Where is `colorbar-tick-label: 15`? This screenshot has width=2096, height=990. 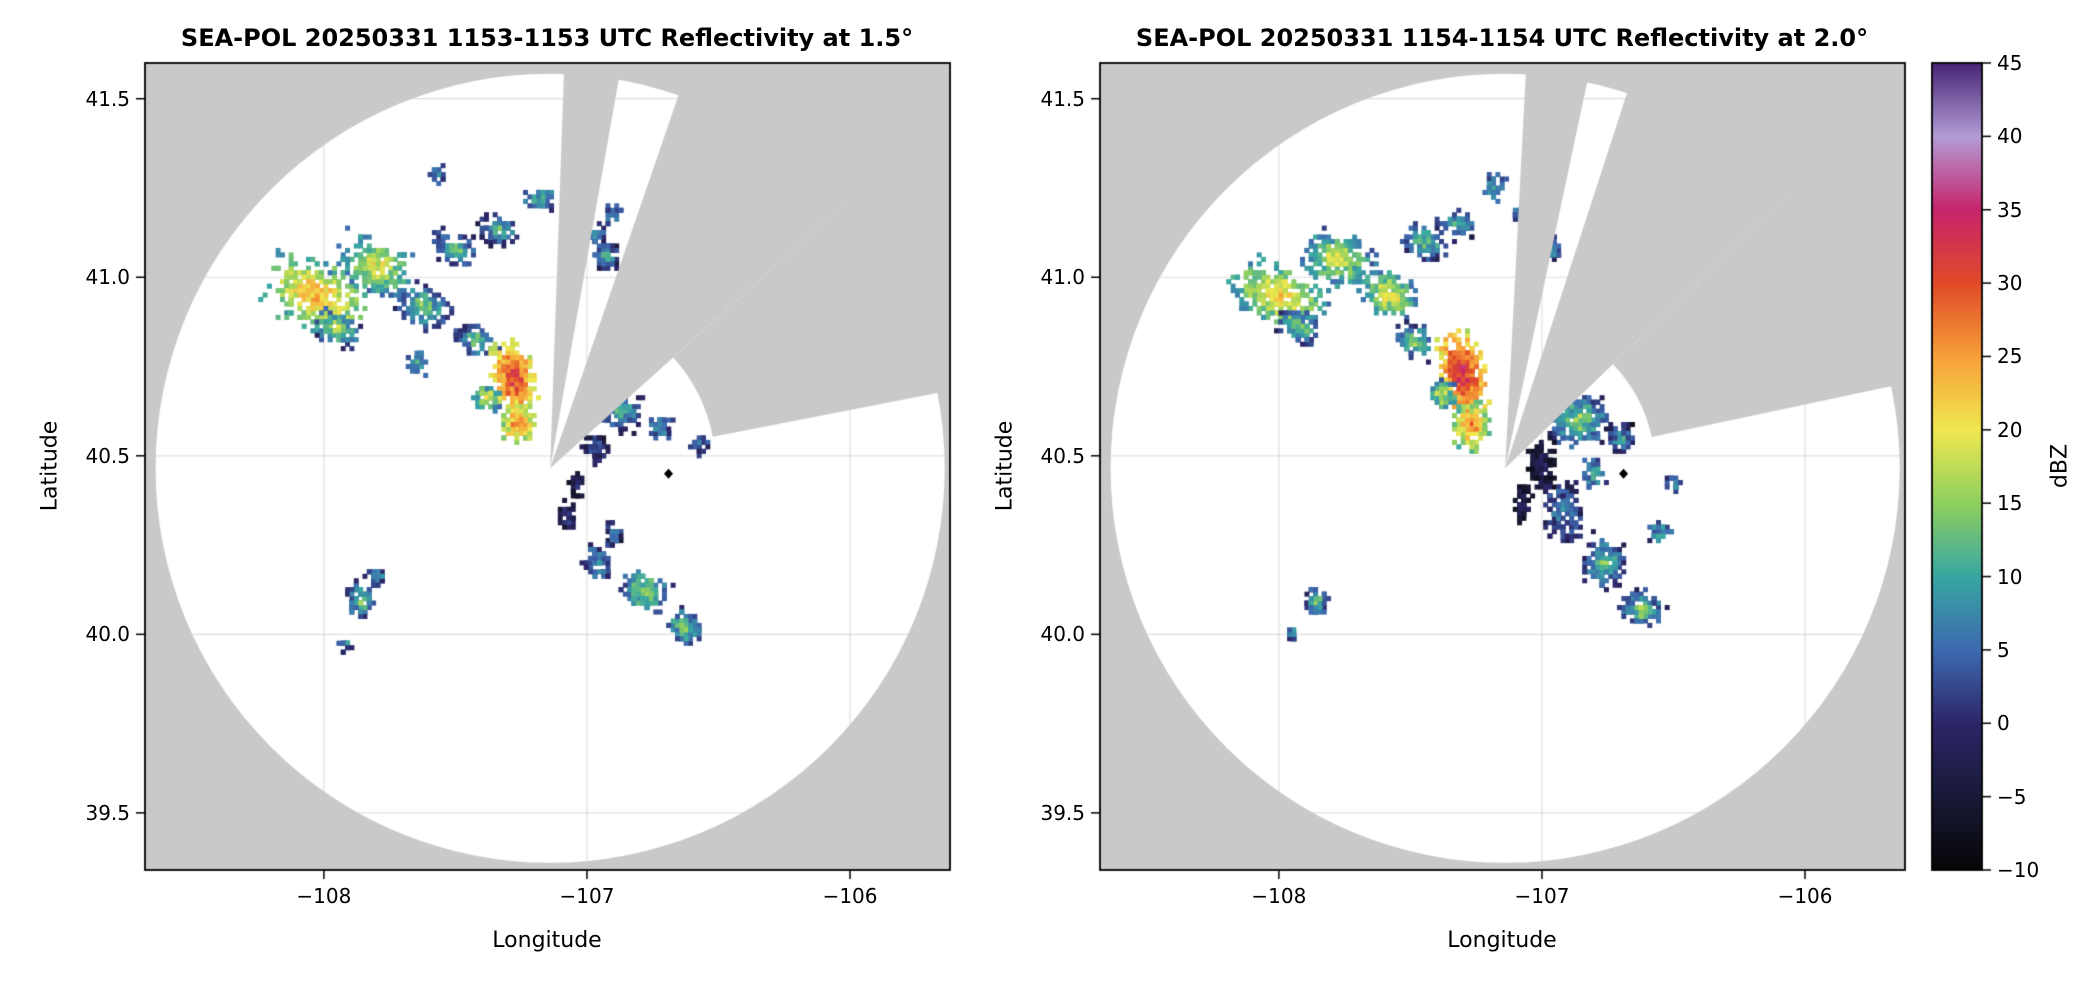
colorbar-tick-label: 15 is located at coordinates (2010, 503).